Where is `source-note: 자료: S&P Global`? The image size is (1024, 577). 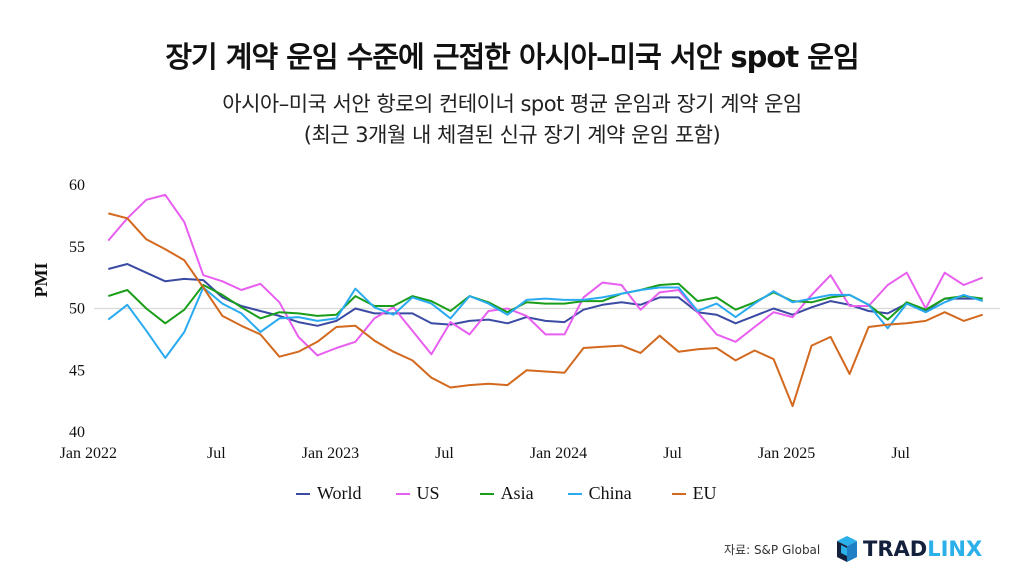 source-note: 자료: S&P Global is located at coordinates (772, 550).